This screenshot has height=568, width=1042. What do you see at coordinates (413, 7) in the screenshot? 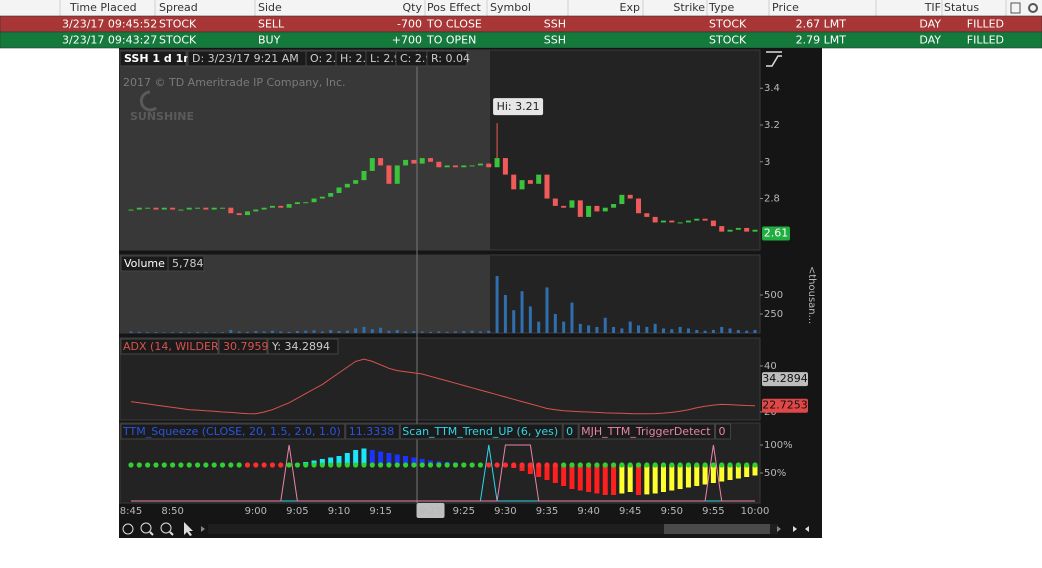
I see `column-header: Qty` at bounding box center [413, 7].